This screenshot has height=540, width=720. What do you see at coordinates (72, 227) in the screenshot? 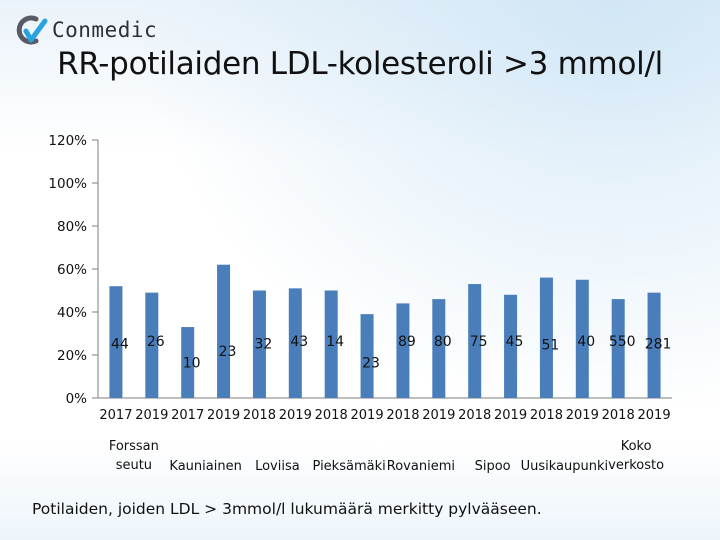
I see `y-tick-label: 80%` at bounding box center [72, 227].